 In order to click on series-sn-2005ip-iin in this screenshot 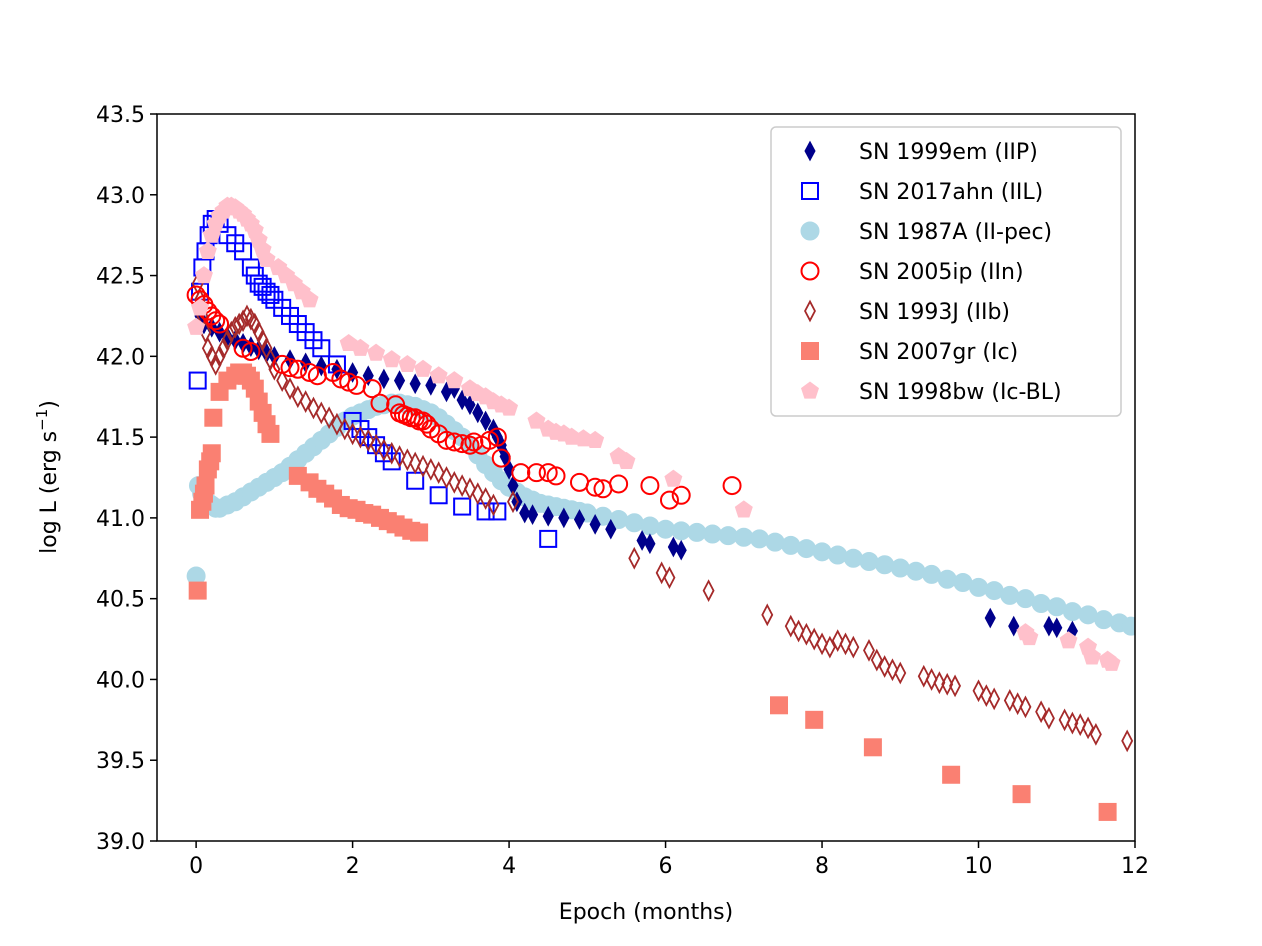, I will do `click(464, 397)`.